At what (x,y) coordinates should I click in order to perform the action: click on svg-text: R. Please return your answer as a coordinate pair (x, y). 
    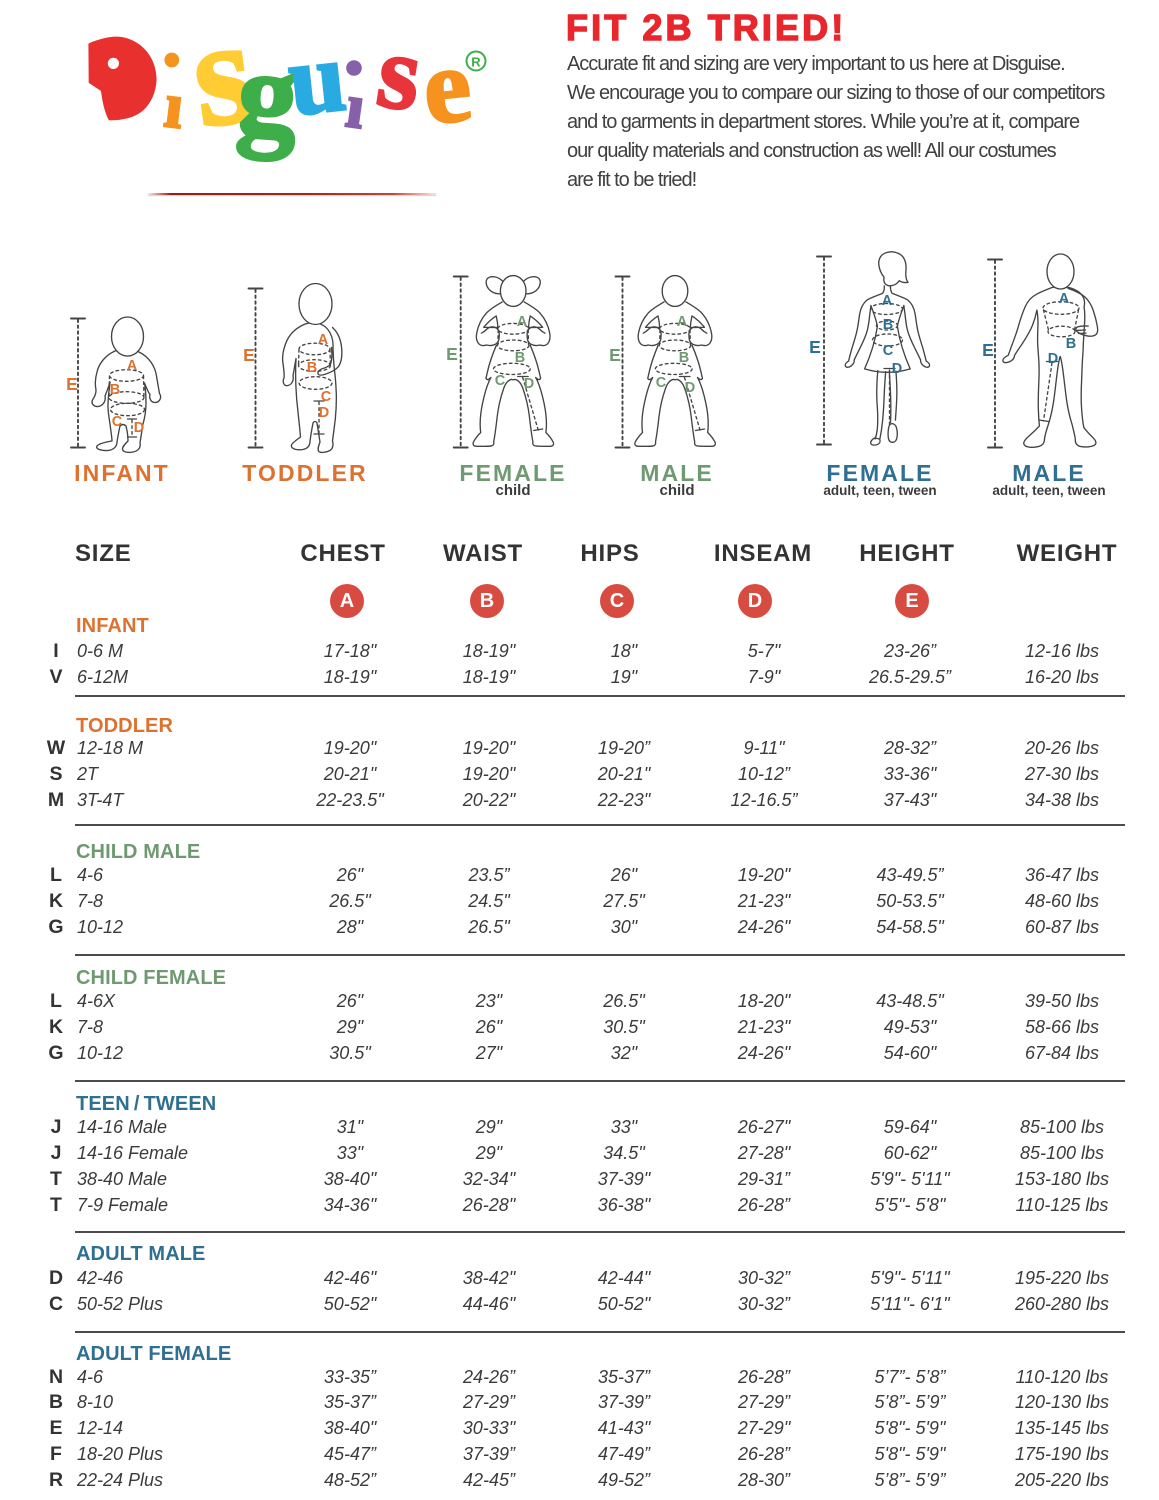
    Looking at the image, I should click on (476, 62).